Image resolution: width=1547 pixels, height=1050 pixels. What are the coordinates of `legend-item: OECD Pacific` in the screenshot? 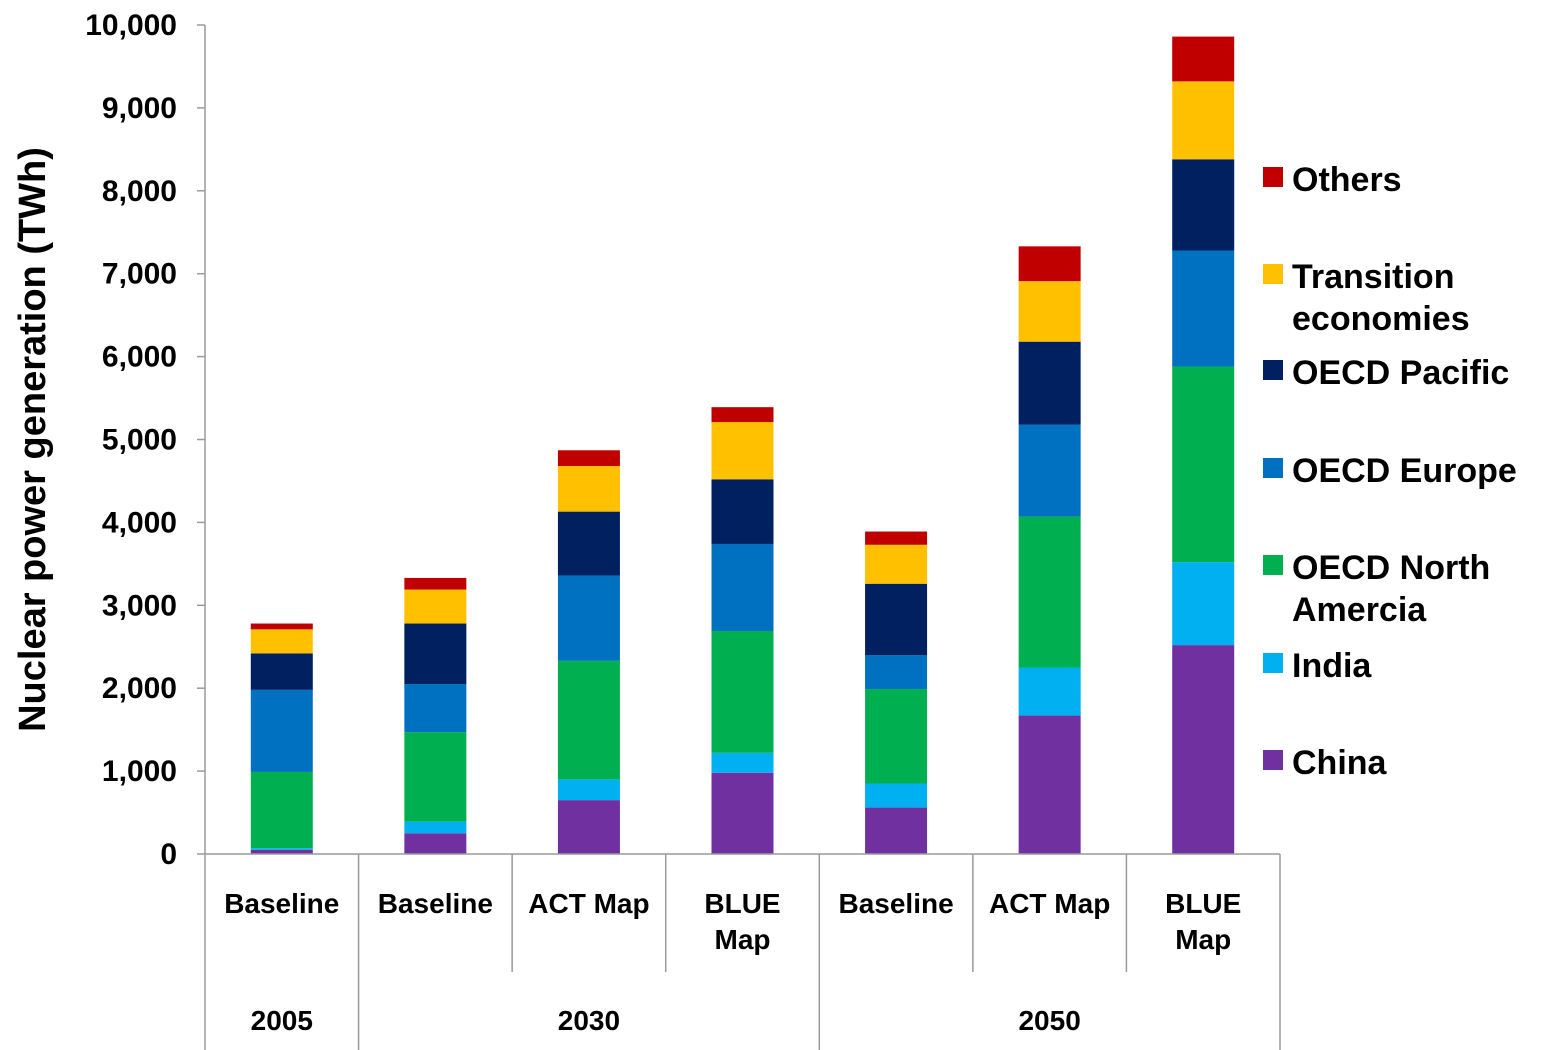 It's located at (1386, 373).